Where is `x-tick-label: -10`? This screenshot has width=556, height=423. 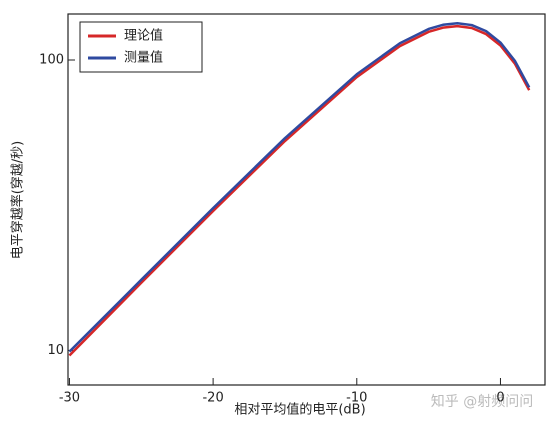 x-tick-label: -10 is located at coordinates (356, 398).